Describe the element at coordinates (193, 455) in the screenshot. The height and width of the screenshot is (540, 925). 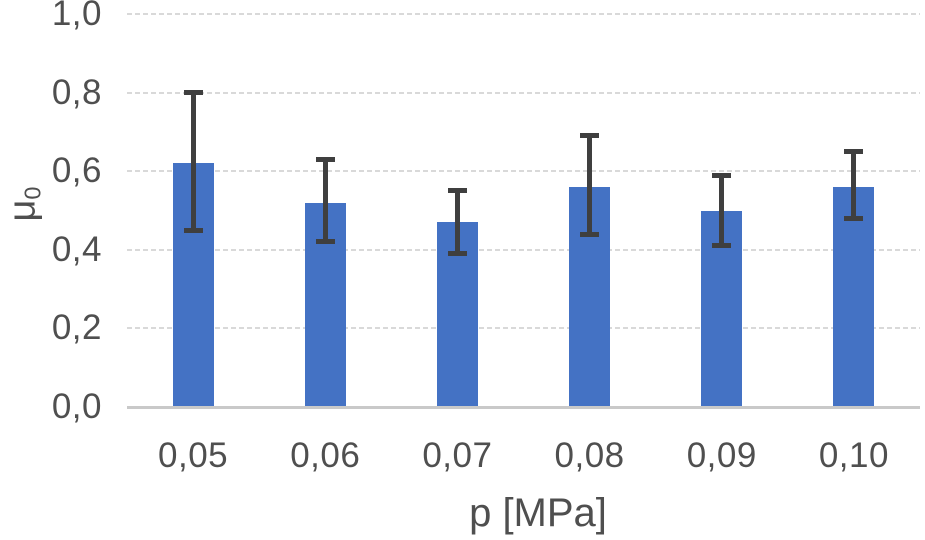
I see `x-tick-label: 0,05` at that location.